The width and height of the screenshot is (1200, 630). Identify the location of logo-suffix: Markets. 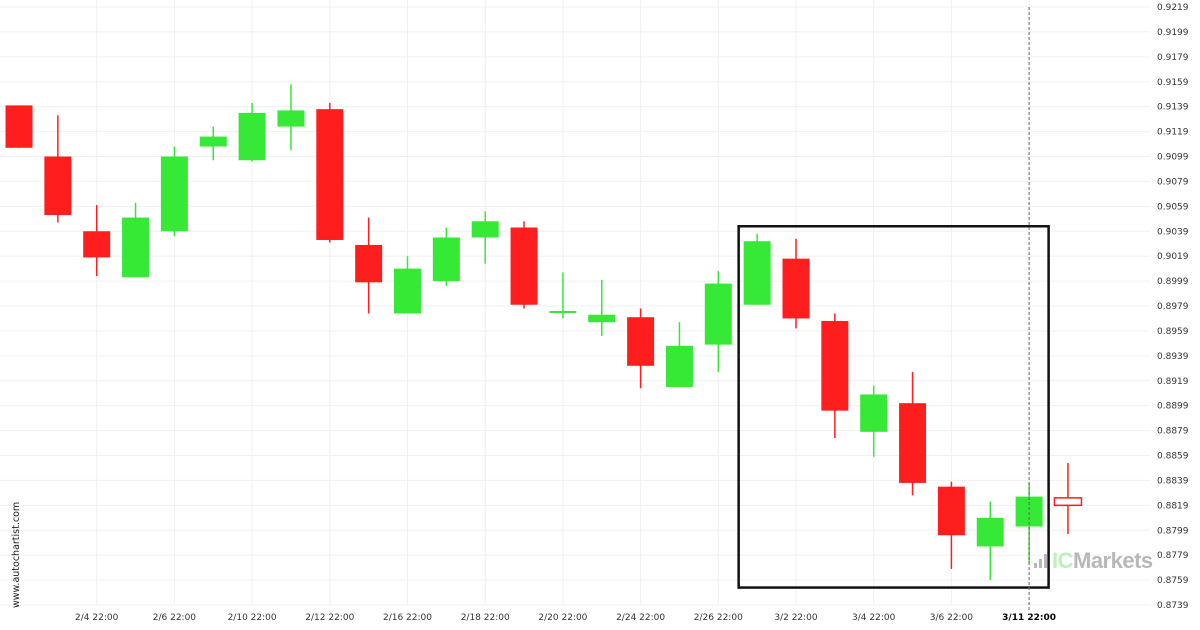
(1113, 560).